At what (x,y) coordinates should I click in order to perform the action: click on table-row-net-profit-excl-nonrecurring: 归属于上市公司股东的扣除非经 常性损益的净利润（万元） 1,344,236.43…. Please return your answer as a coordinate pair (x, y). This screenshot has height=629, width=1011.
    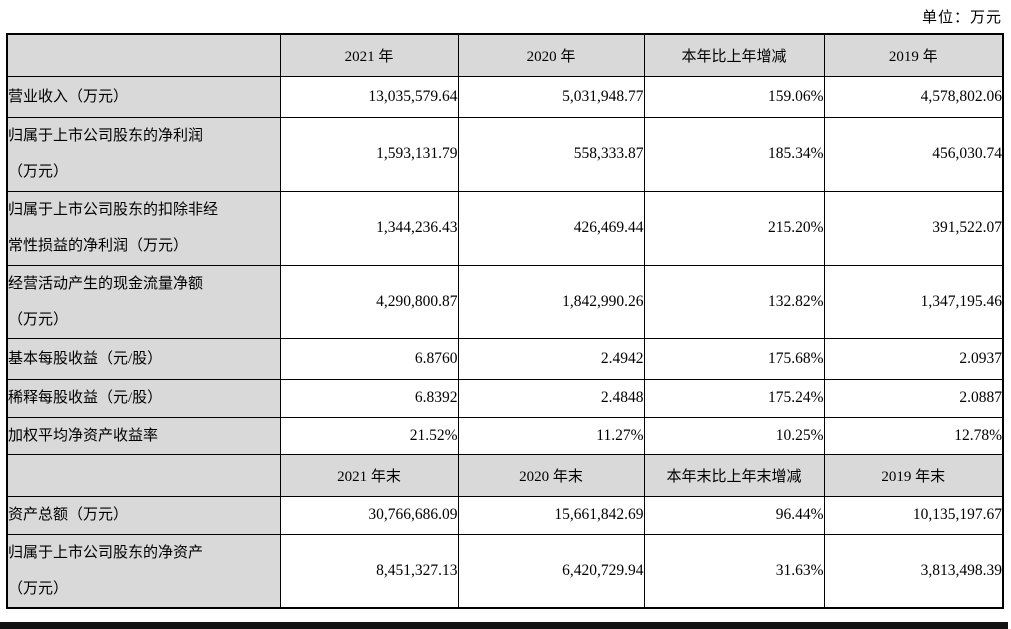
    Looking at the image, I should click on (505, 228).